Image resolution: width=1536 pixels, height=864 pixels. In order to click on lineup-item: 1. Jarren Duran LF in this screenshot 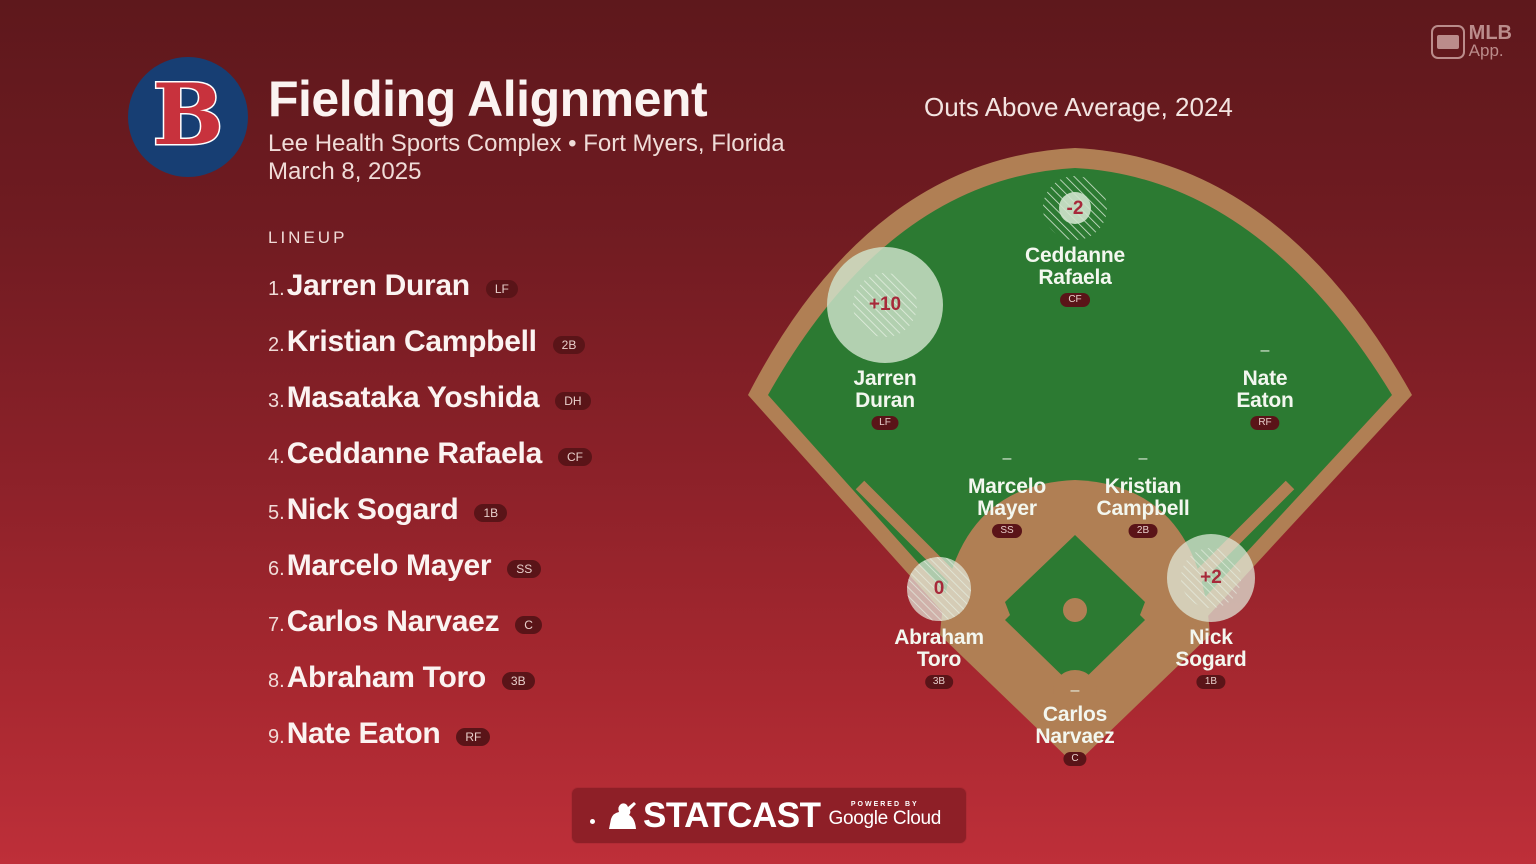, I will do `click(430, 286)`.